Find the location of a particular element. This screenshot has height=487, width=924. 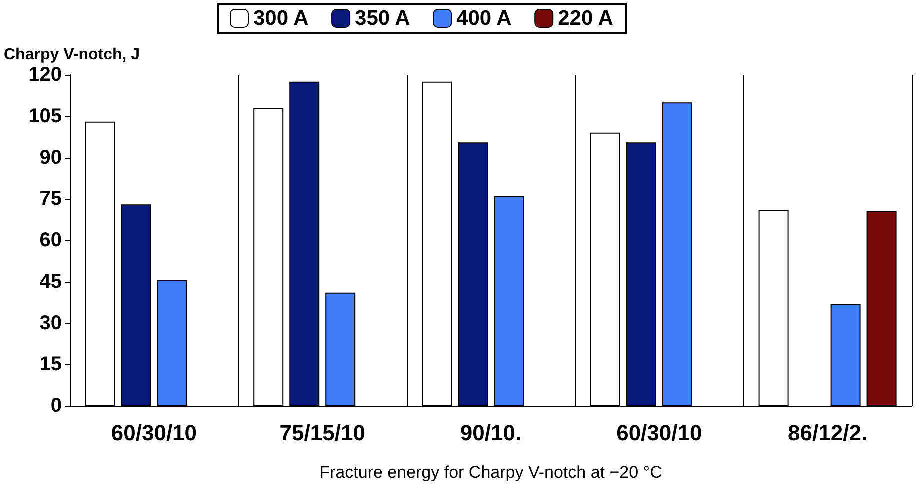

y-axis-title: Charpy V-notch, J is located at coordinates (72, 55).